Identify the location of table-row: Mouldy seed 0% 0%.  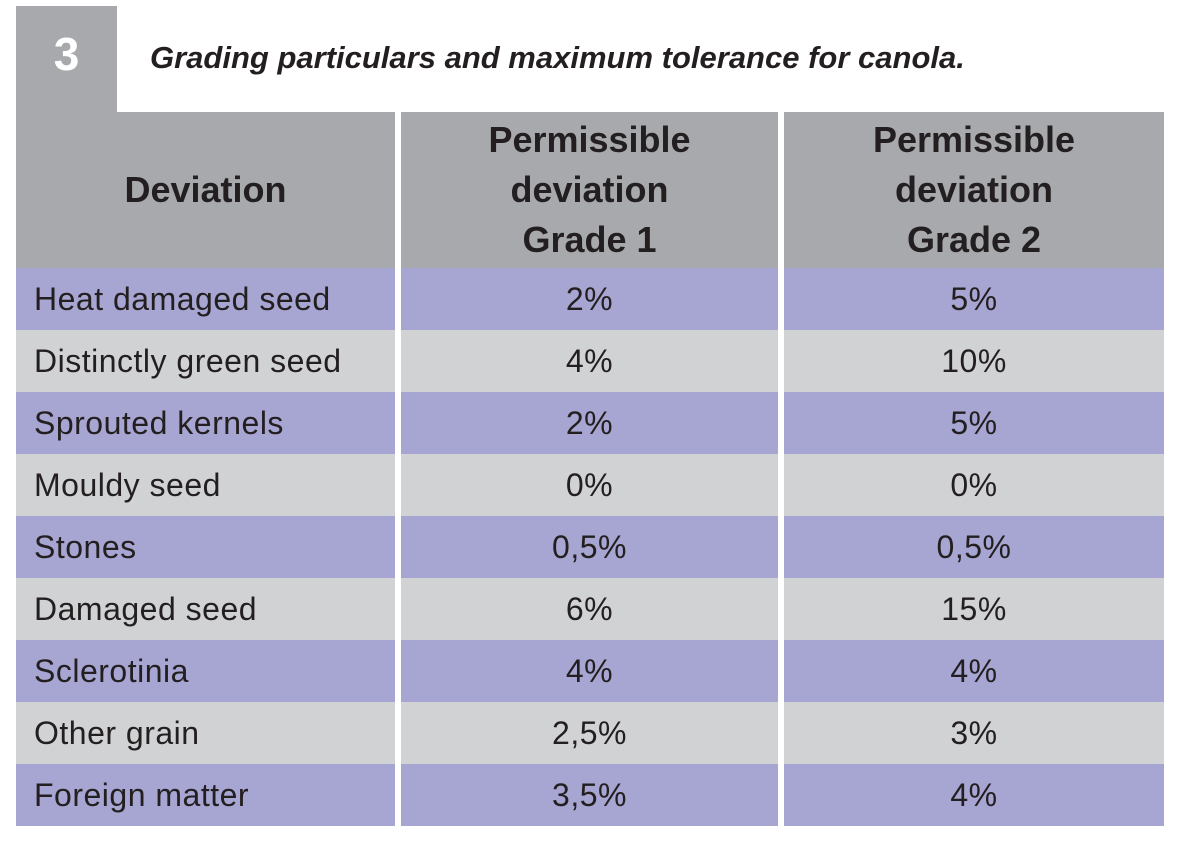
(590, 485).